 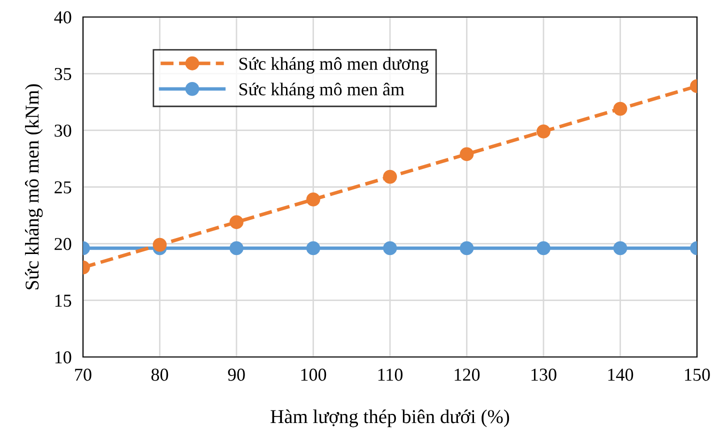 I want to click on y-tick-label: 25, so click(x=63, y=187).